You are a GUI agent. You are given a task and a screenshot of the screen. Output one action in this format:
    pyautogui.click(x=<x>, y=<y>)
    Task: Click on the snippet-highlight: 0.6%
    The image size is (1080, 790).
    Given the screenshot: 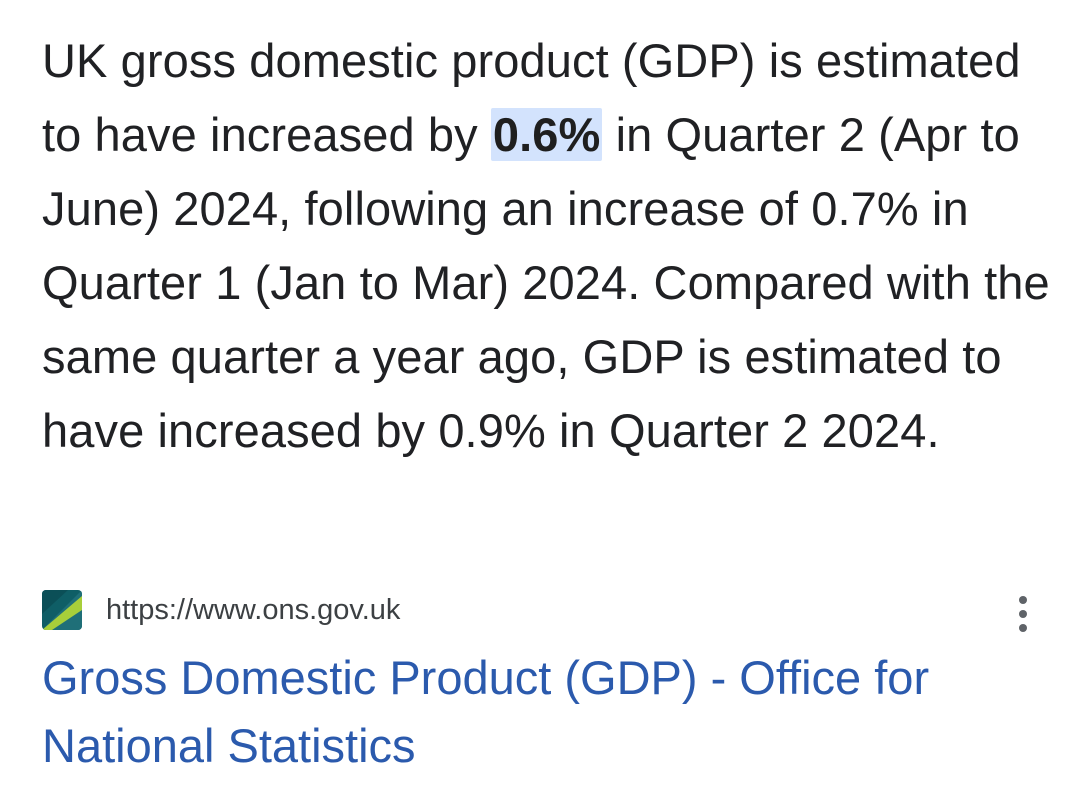 What is the action you would take?
    pyautogui.click(x=546, y=134)
    